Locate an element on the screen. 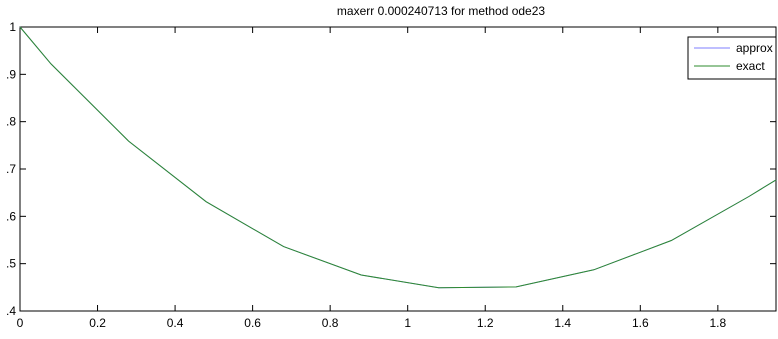 This screenshot has width=778, height=339. chart-title: maxerr 0.000240713 for method ode23 is located at coordinates (441, 11).